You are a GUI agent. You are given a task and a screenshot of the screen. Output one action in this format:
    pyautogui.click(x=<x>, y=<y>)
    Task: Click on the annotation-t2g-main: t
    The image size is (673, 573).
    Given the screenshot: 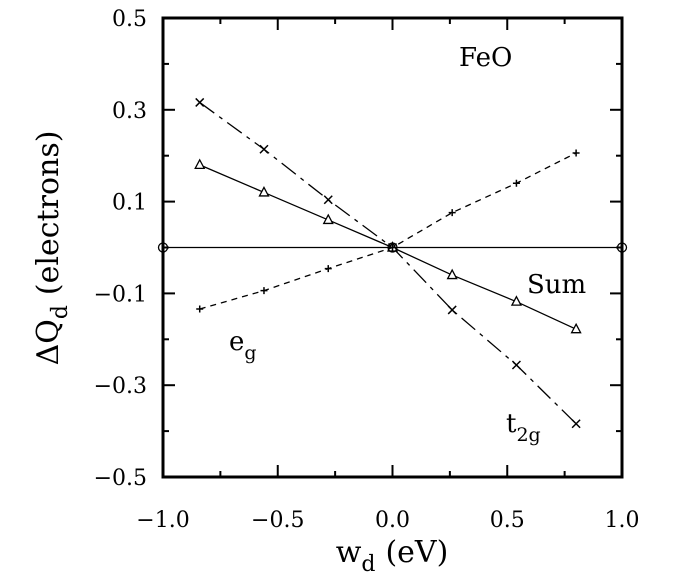 What is the action you would take?
    pyautogui.click(x=511, y=424)
    